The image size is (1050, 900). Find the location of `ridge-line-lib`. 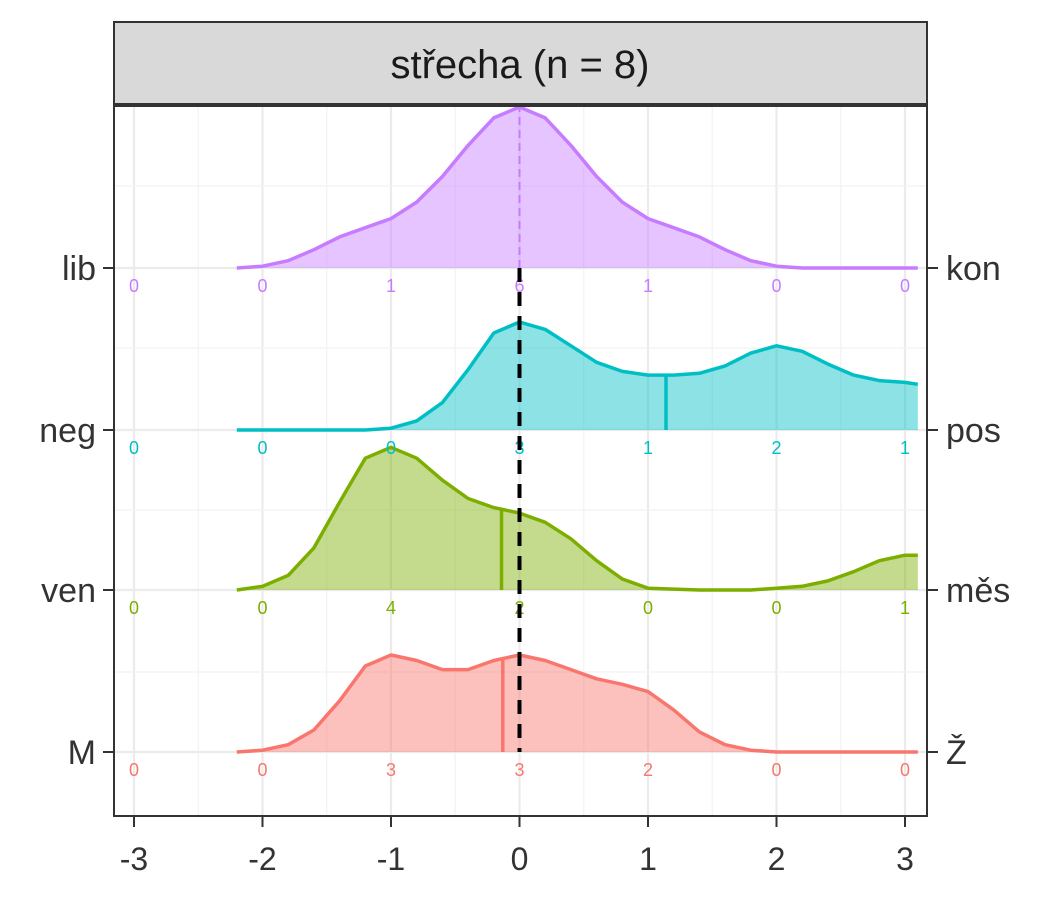

ridge-line-lib is located at coordinates (577, 187).